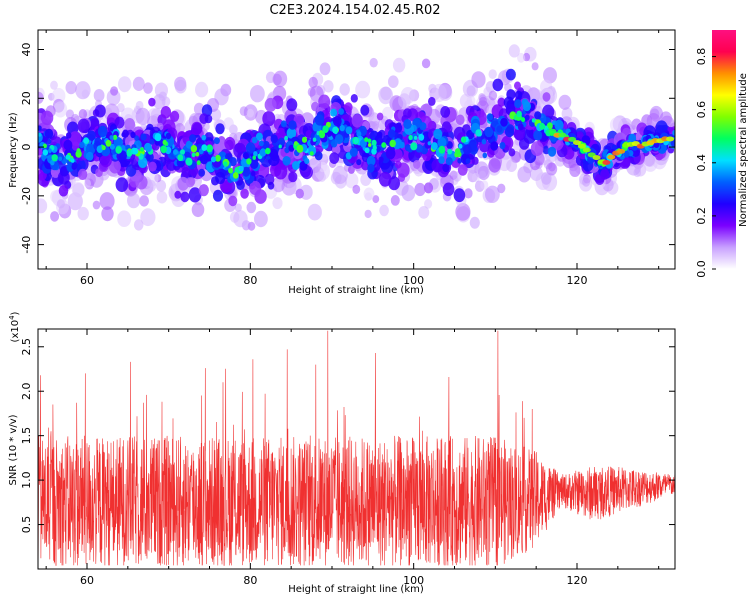 Image resolution: width=750 pixels, height=600 pixels. What do you see at coordinates (15, 331) in the screenshot?
I see `snr-y-multiplier-base: (x10` at bounding box center [15, 331].